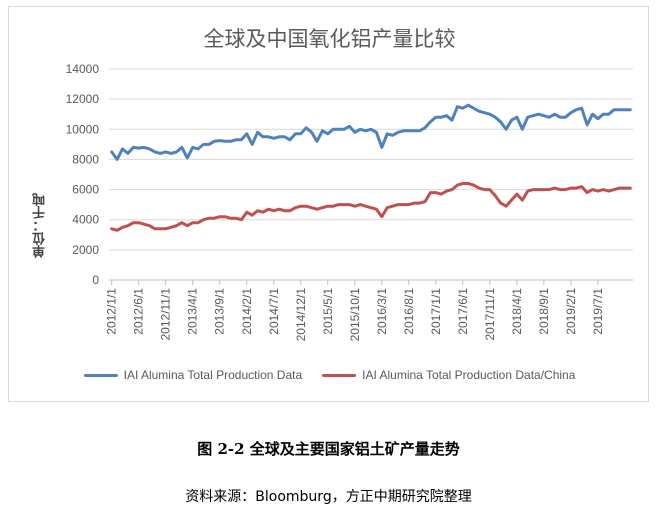  Describe the element at coordinates (83, 129) in the screenshot. I see `y-tick-label: 10000` at that location.